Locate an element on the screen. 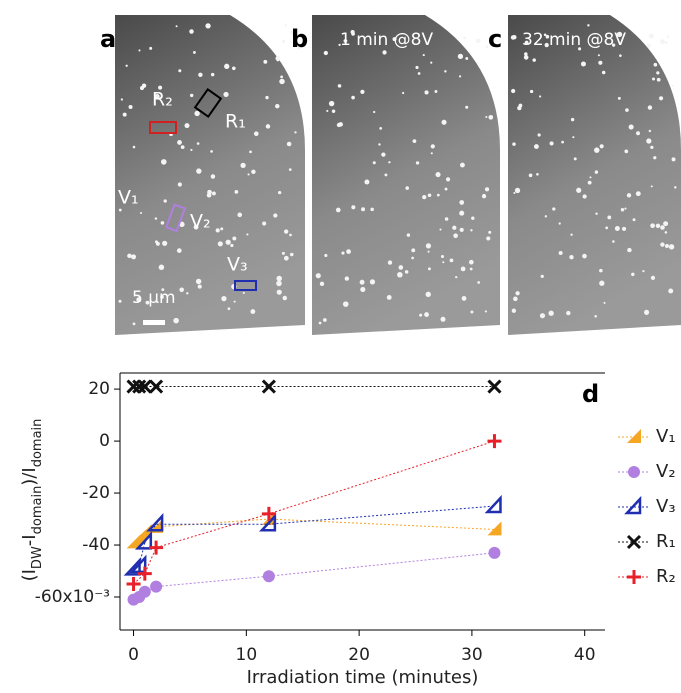  y-axis-label-part: )/I is located at coordinates (29, 476).